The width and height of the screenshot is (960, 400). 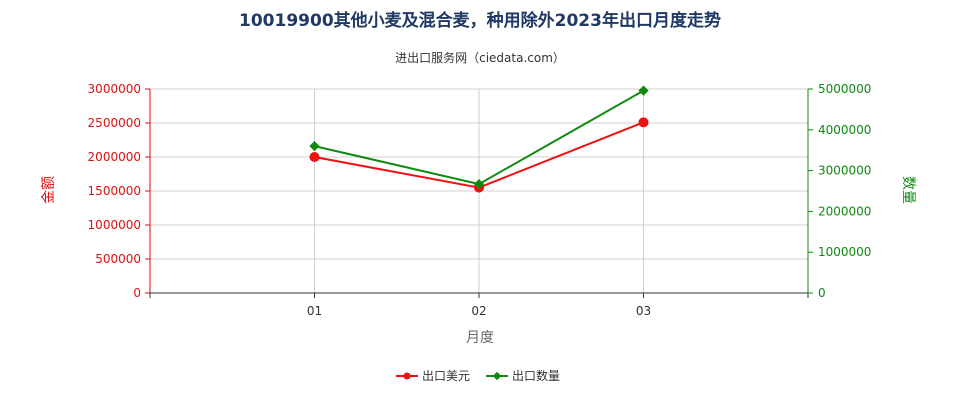 What do you see at coordinates (114, 157) in the screenshot?
I see `y-left-tick-label: 2000000` at bounding box center [114, 157].